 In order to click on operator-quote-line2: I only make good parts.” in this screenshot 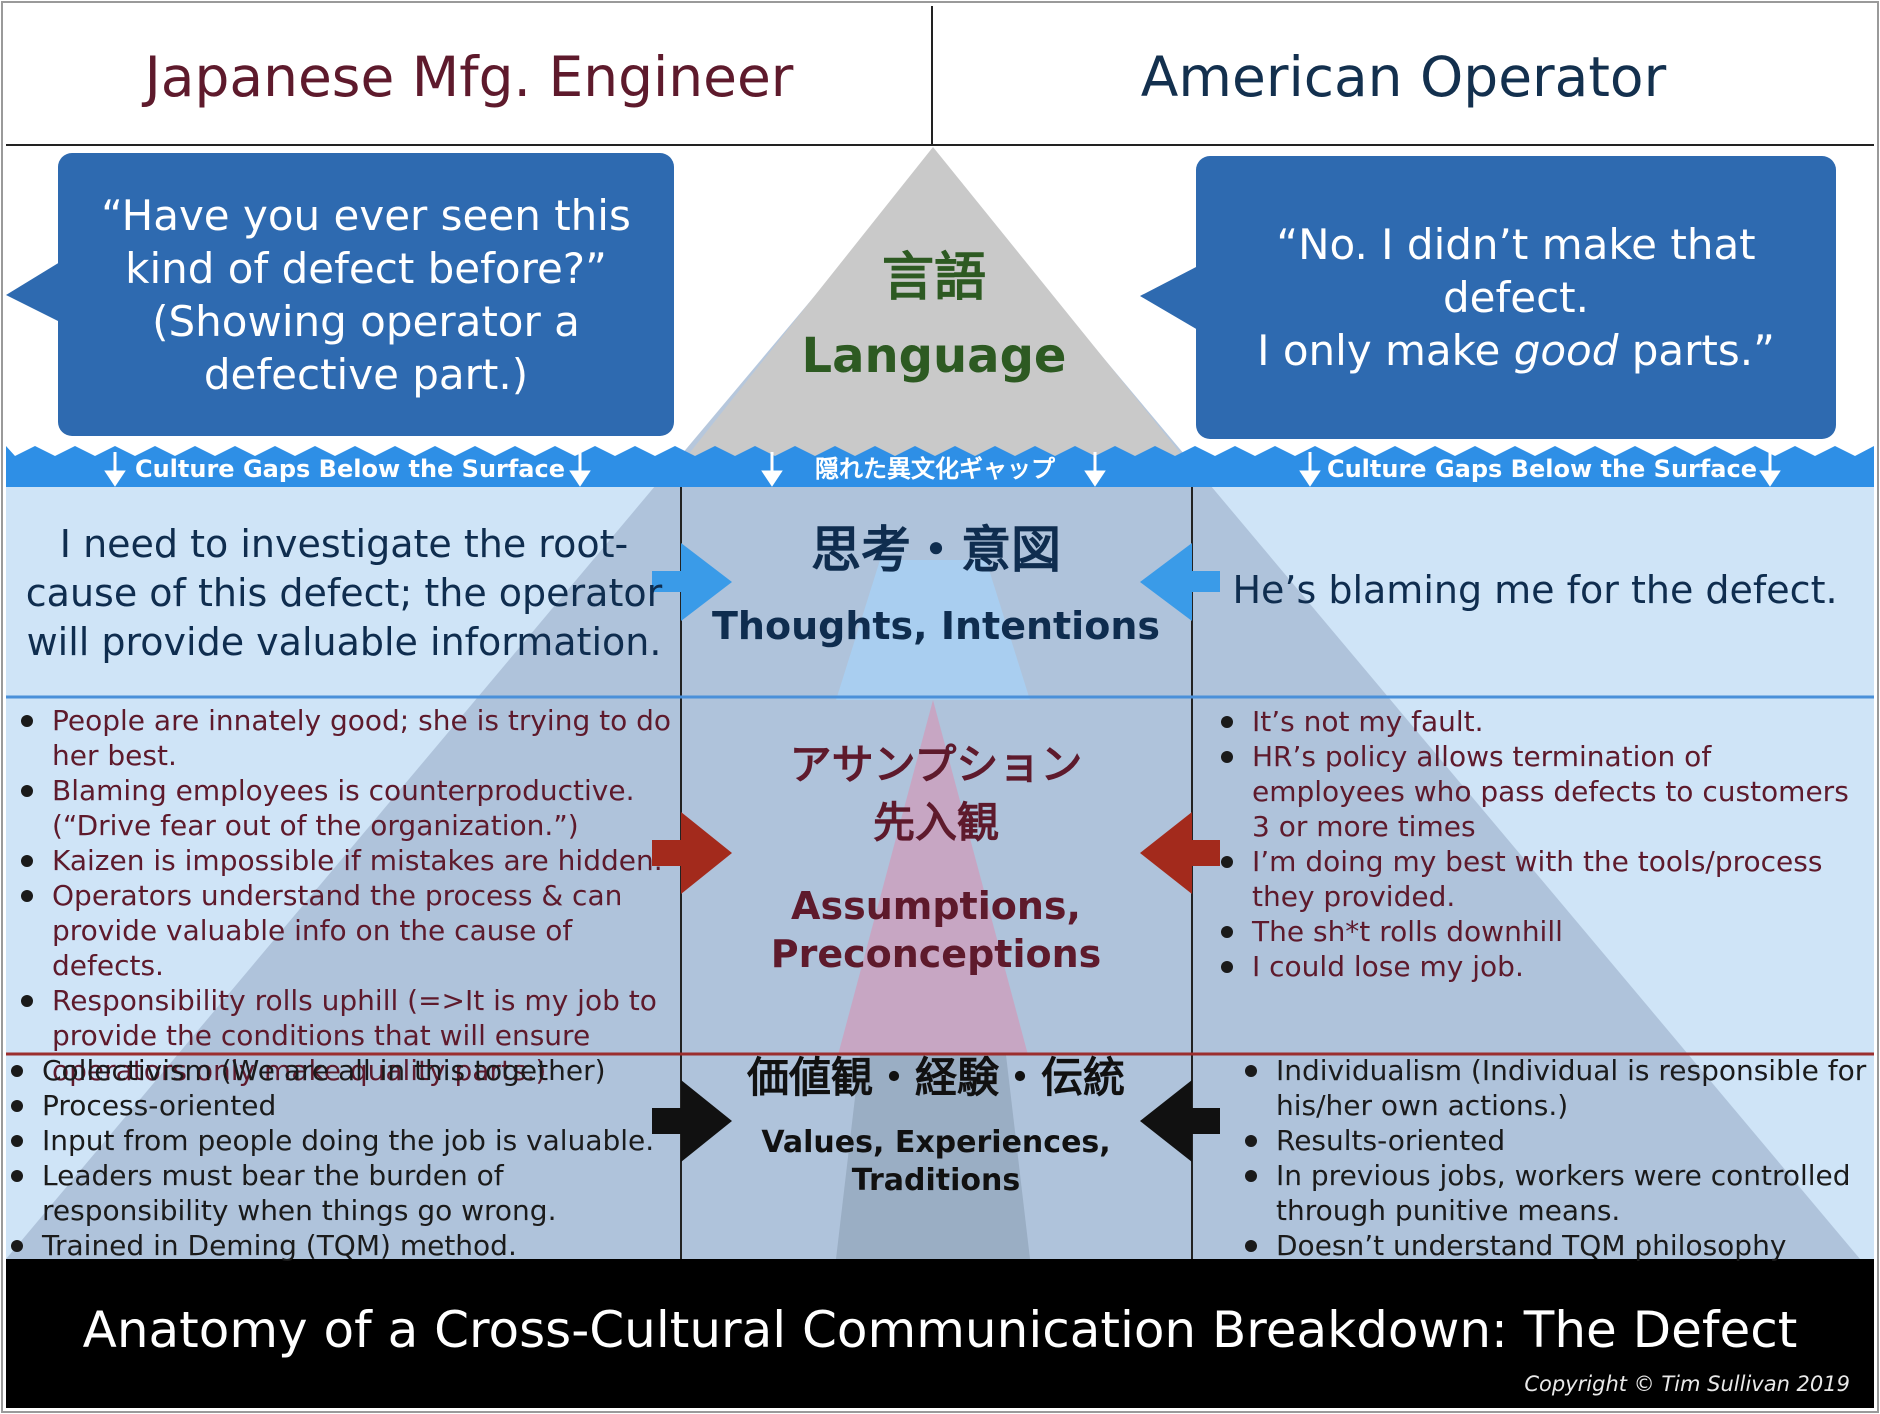, I will do `click(1516, 350)`.